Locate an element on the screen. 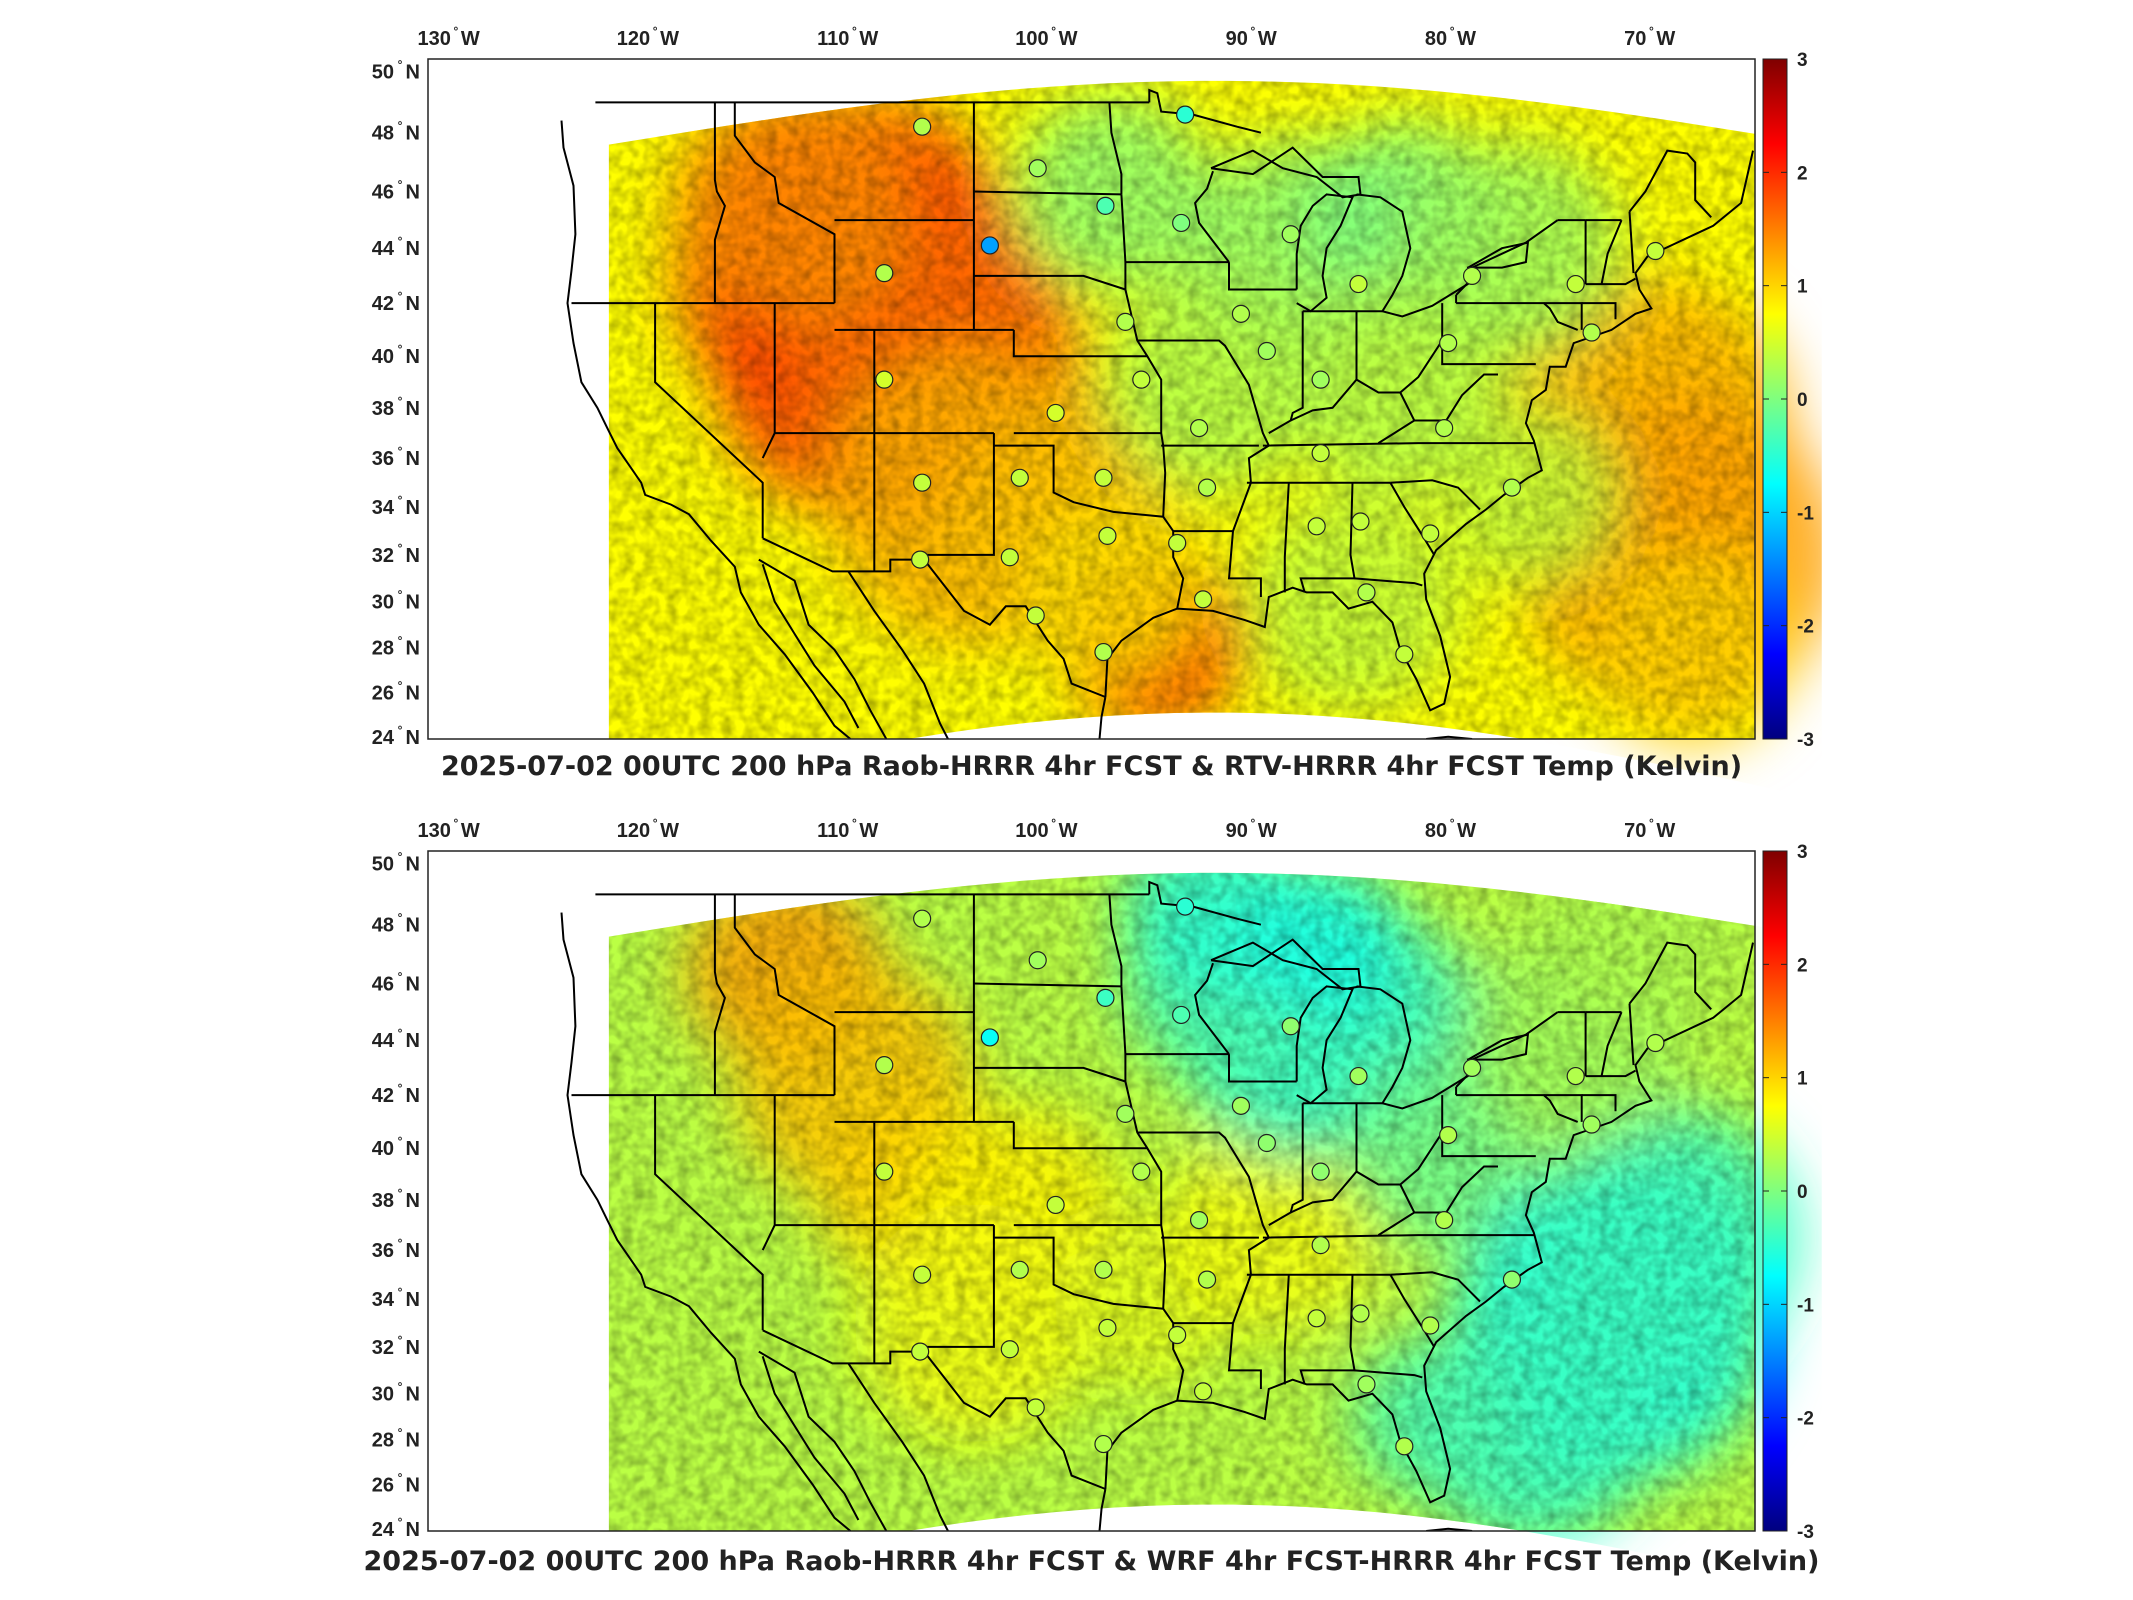  lat-label: 44 is located at coordinates (383, 249).